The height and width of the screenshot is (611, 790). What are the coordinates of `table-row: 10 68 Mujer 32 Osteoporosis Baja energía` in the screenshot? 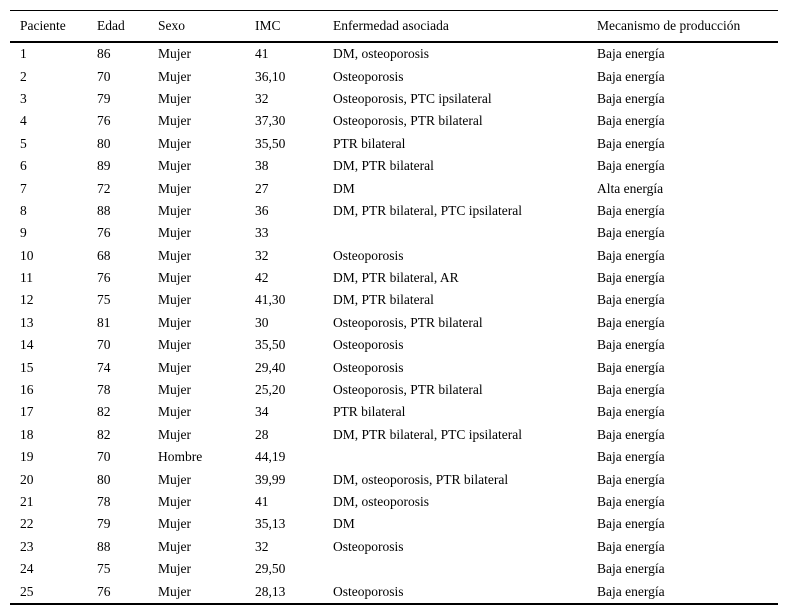 It's located at (394, 256).